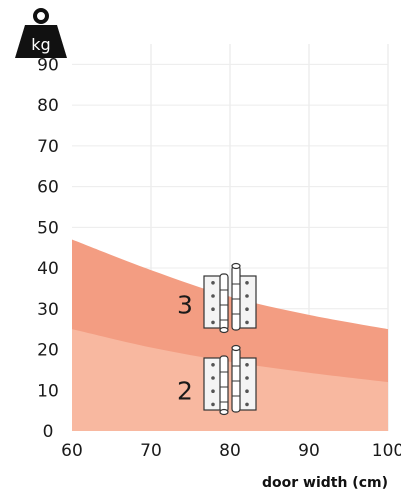  What do you see at coordinates (72, 451) in the screenshot?
I see `x-tick-60: 60` at bounding box center [72, 451].